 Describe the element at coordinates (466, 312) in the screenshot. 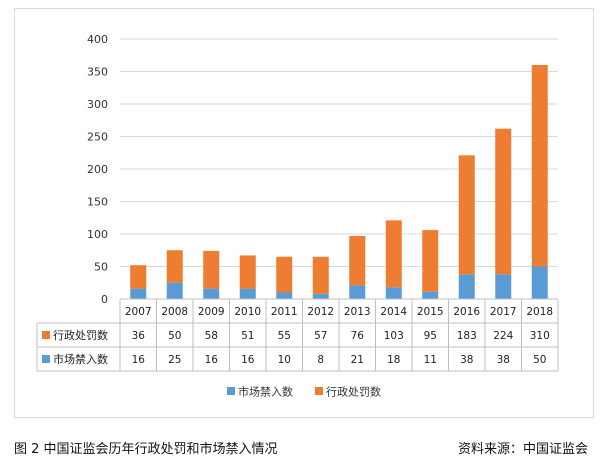

I see `x-tick-label: 2016` at that location.